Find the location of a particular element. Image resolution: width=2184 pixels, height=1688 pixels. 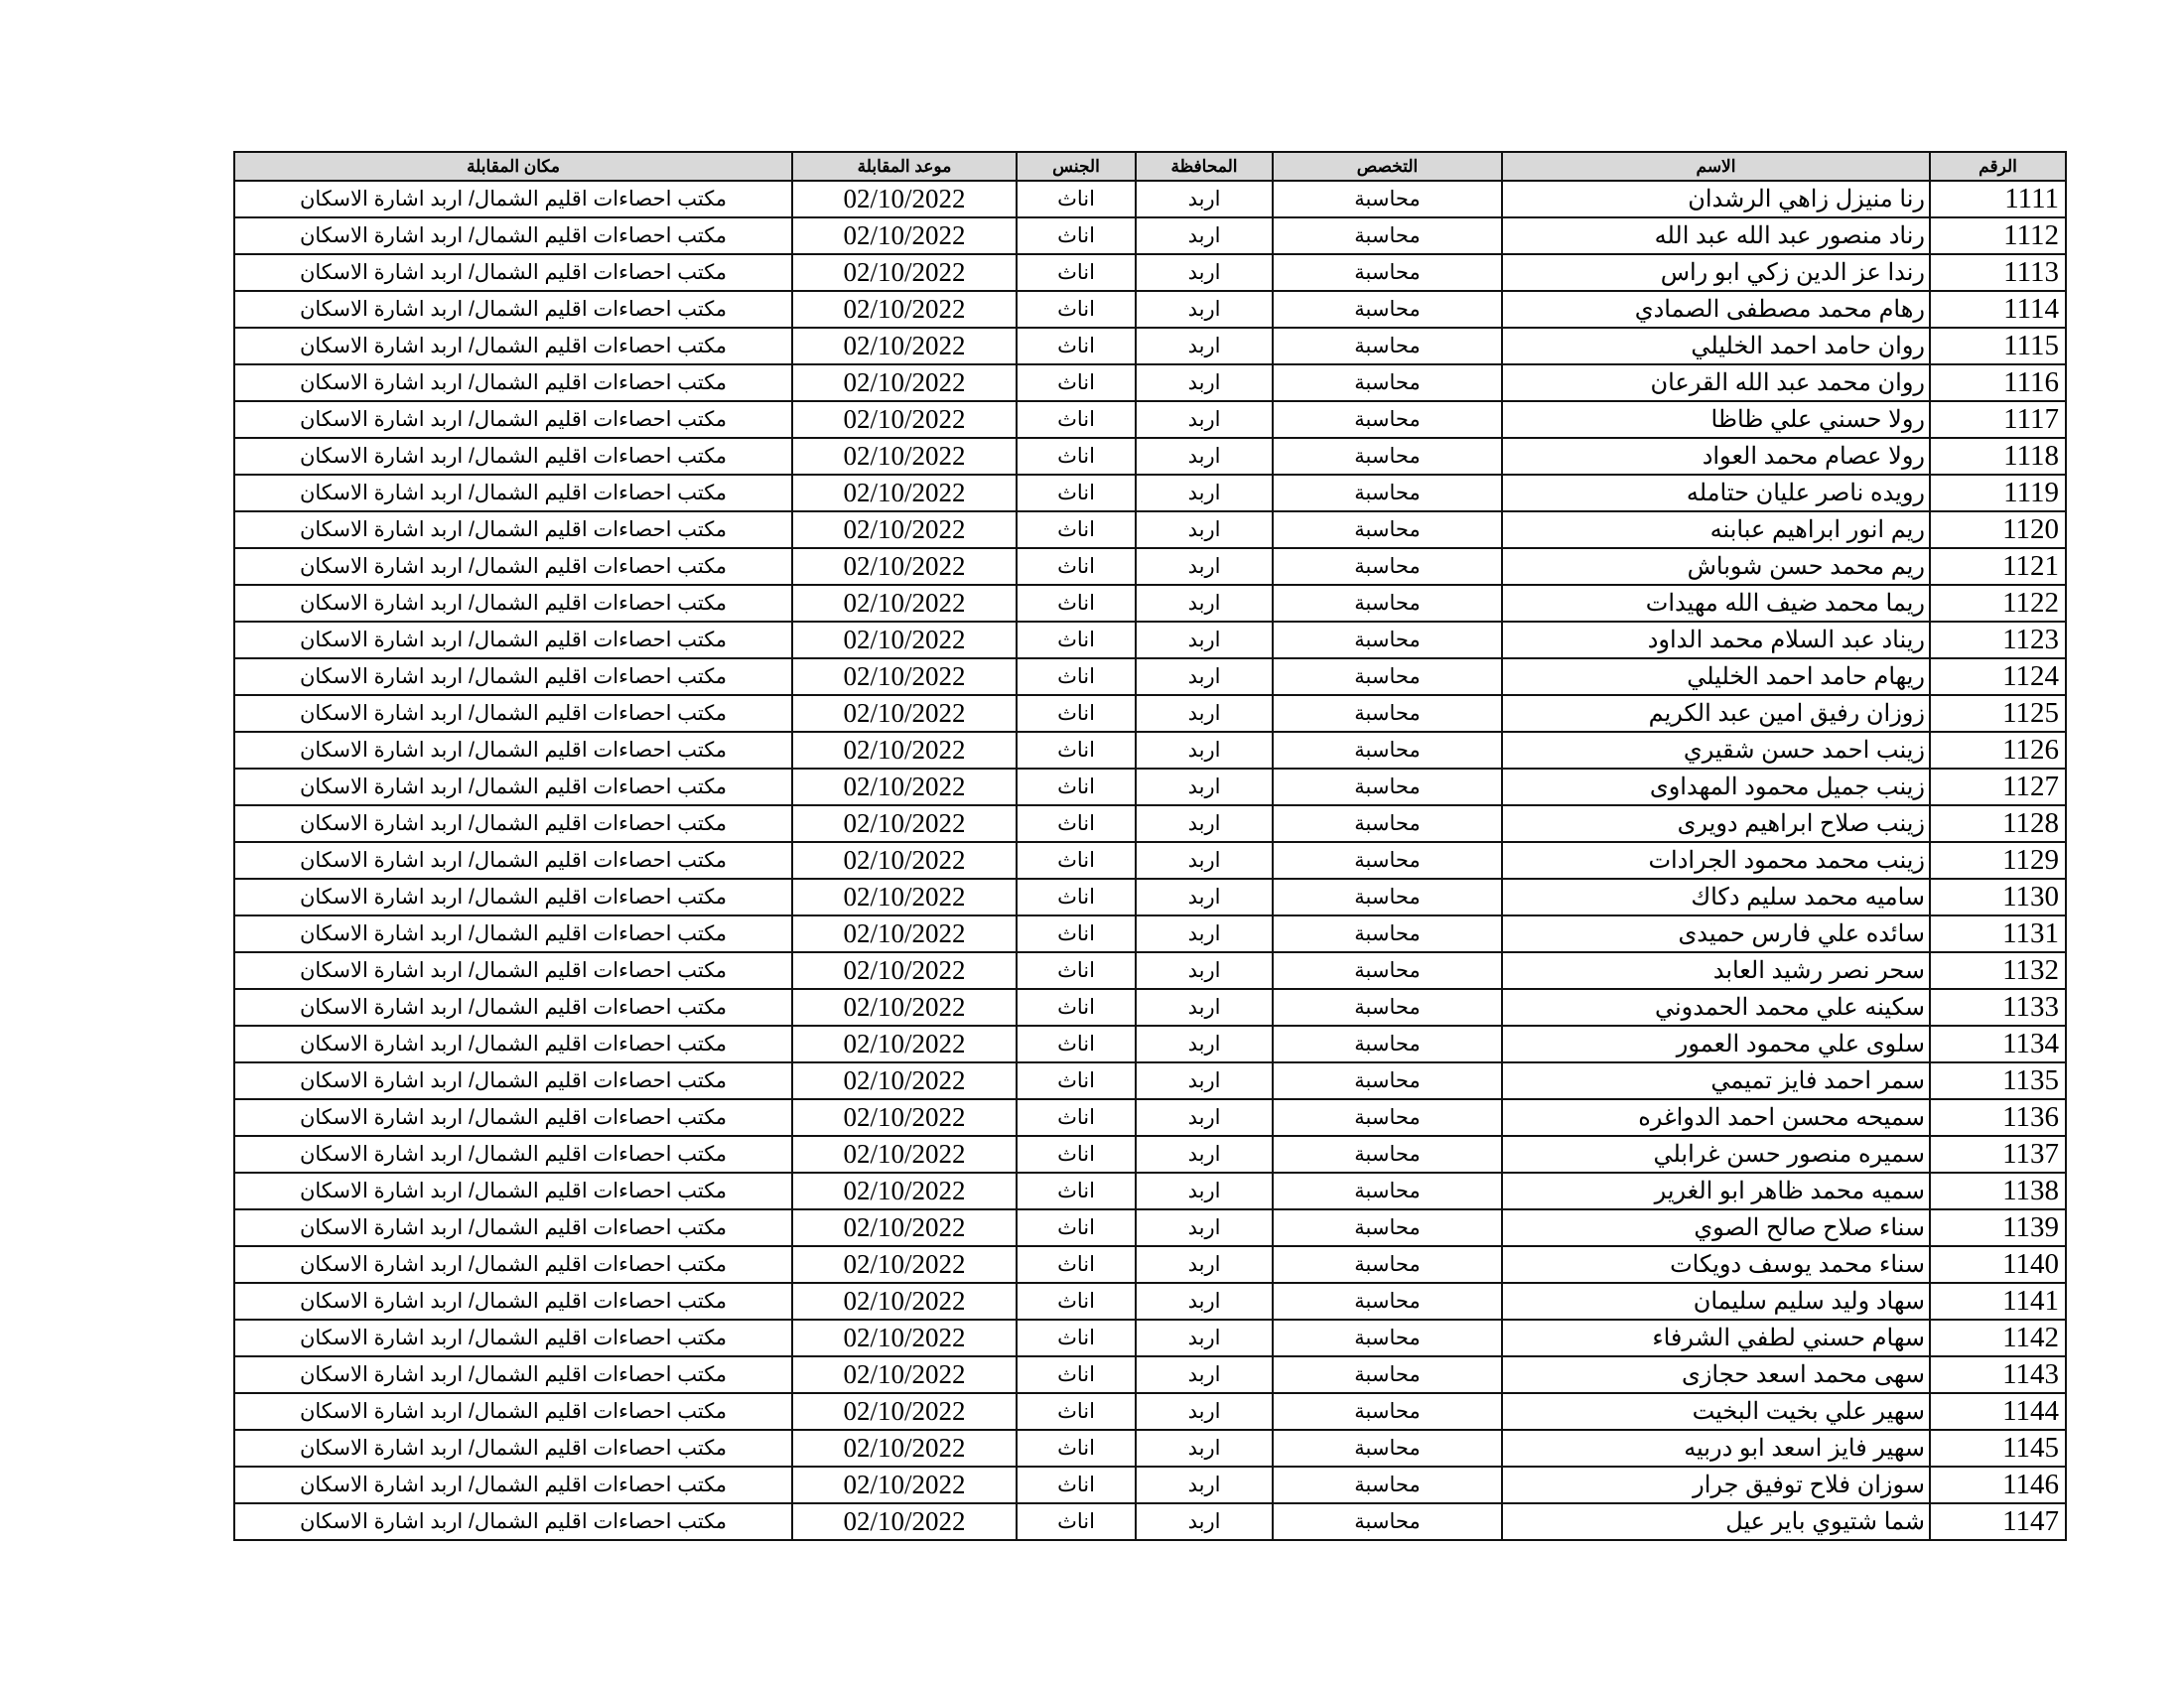

cell-number: 1117 is located at coordinates (1998, 419).